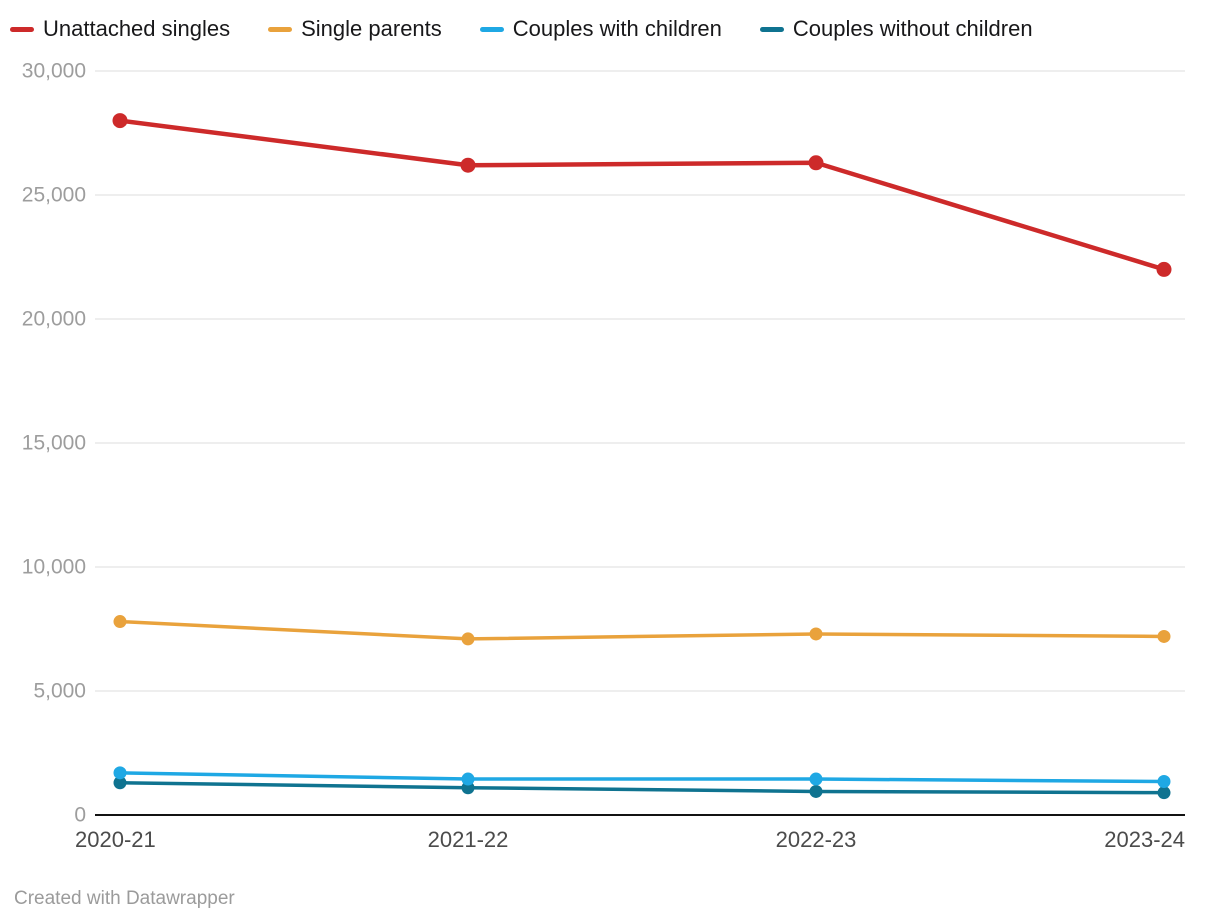 This screenshot has width=1220, height=922. I want to click on datawrapper-credit: Created with Datawrapper, so click(124, 898).